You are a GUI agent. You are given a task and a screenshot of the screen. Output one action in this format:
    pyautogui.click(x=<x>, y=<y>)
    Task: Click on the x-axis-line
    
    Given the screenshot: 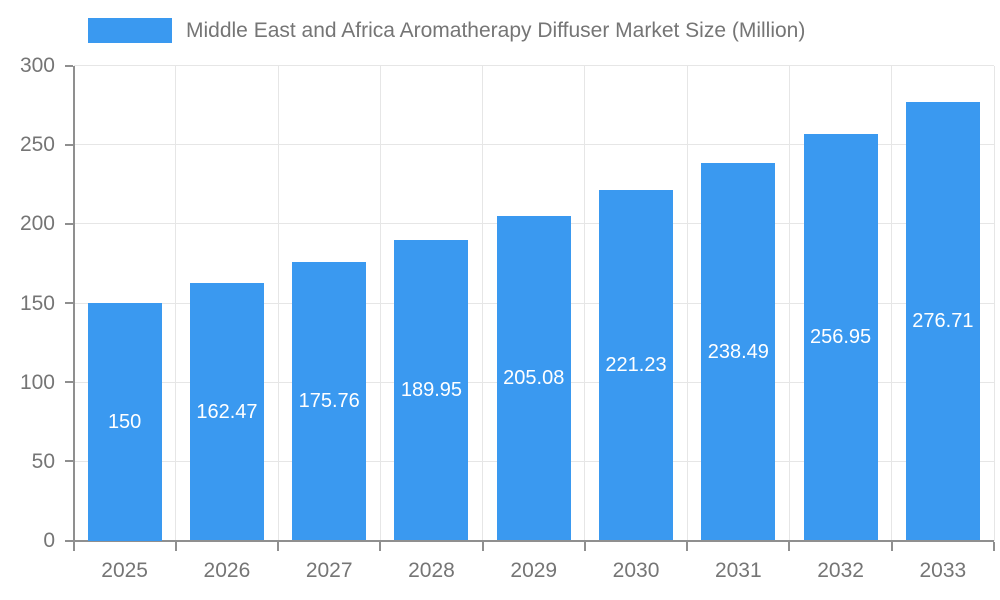 What is the action you would take?
    pyautogui.click(x=533, y=540)
    